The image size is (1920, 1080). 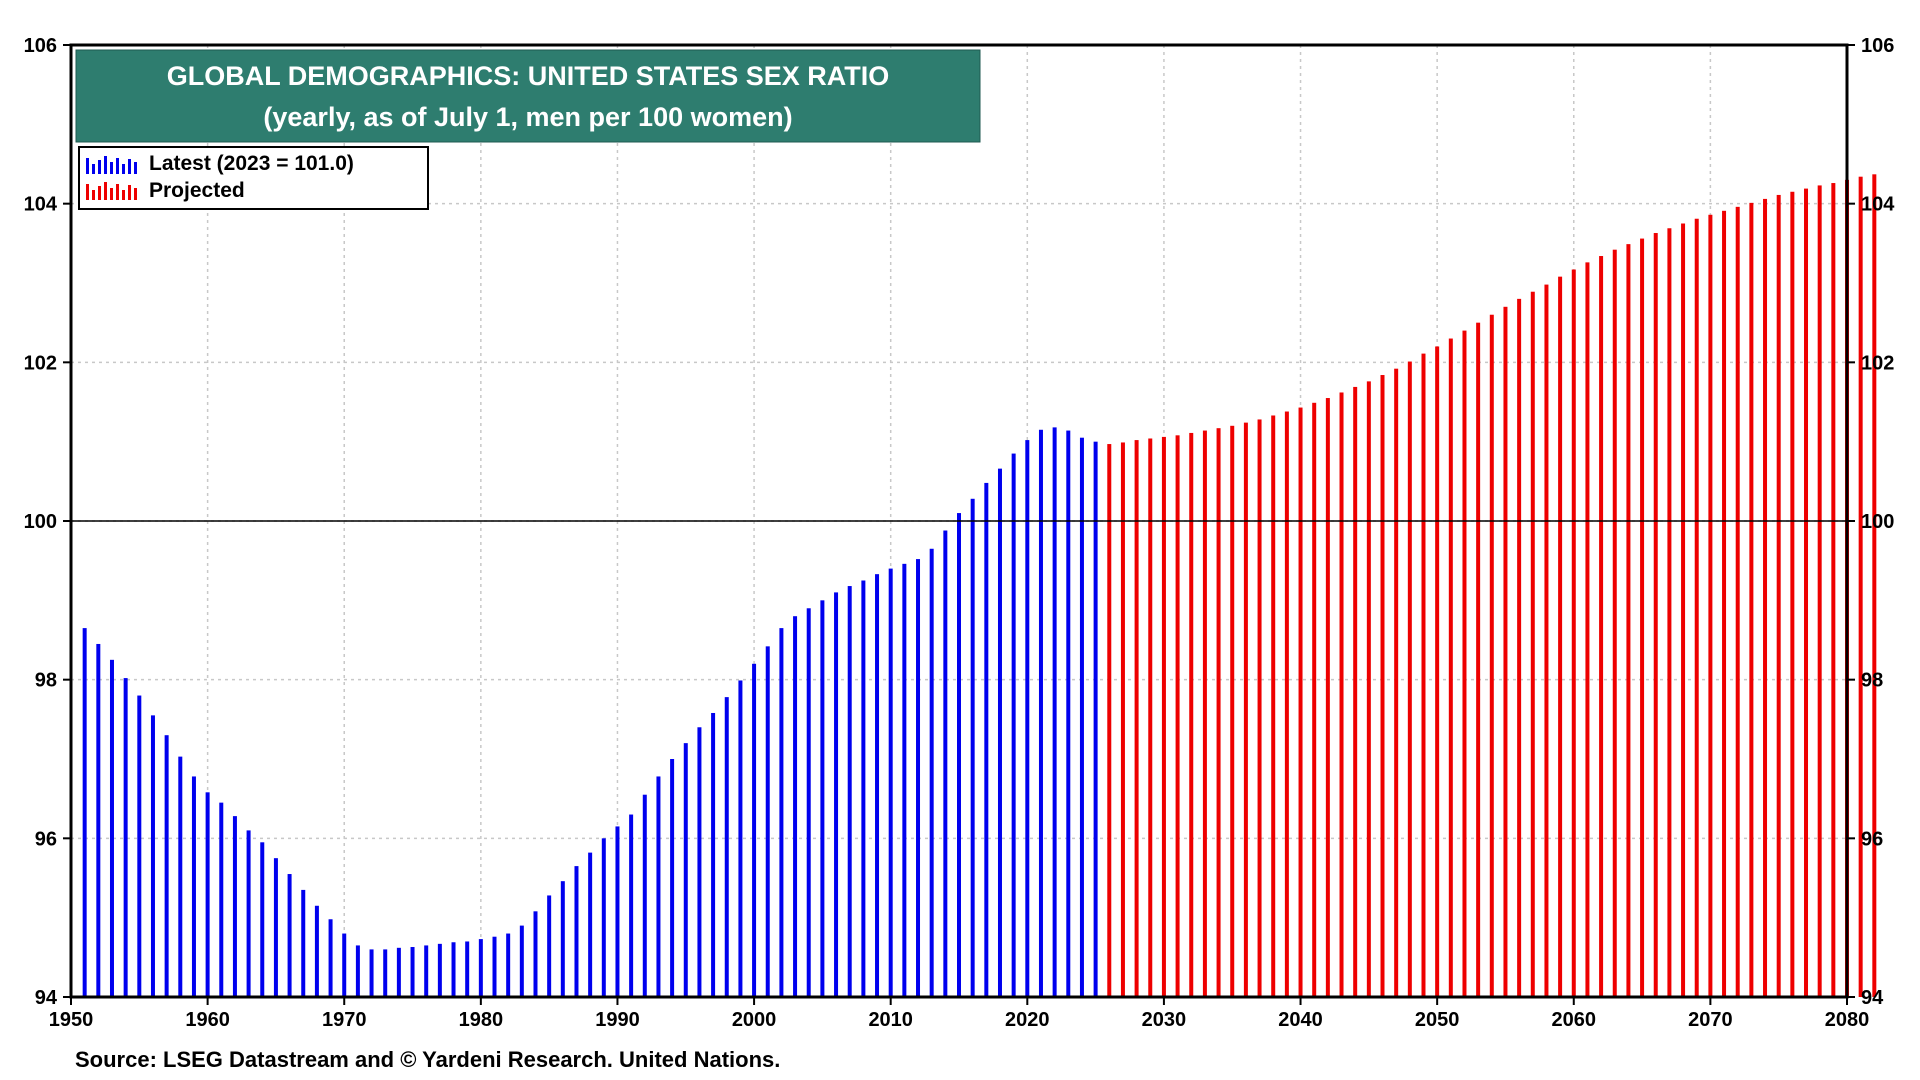 What do you see at coordinates (1532, 644) in the screenshot?
I see `bar-projected-2057` at bounding box center [1532, 644].